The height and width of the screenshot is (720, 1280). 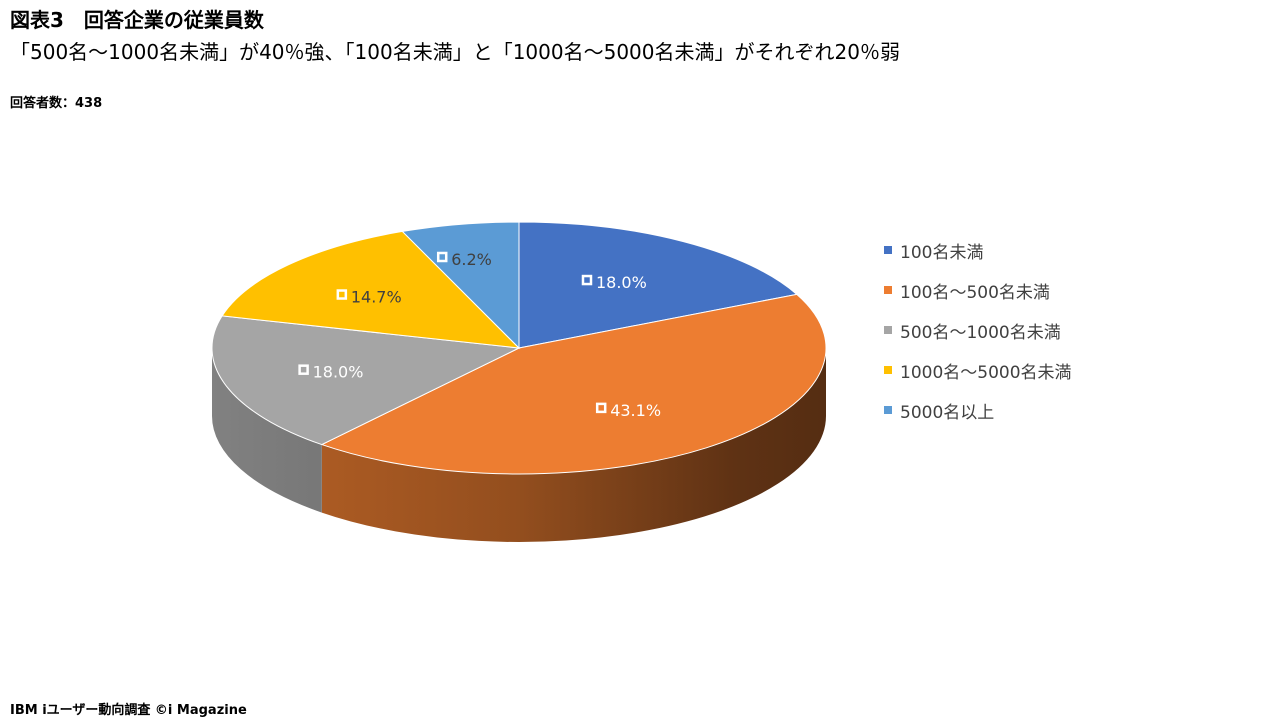 I want to click on legend-label: 1000名～5000名未満, so click(x=986, y=372).